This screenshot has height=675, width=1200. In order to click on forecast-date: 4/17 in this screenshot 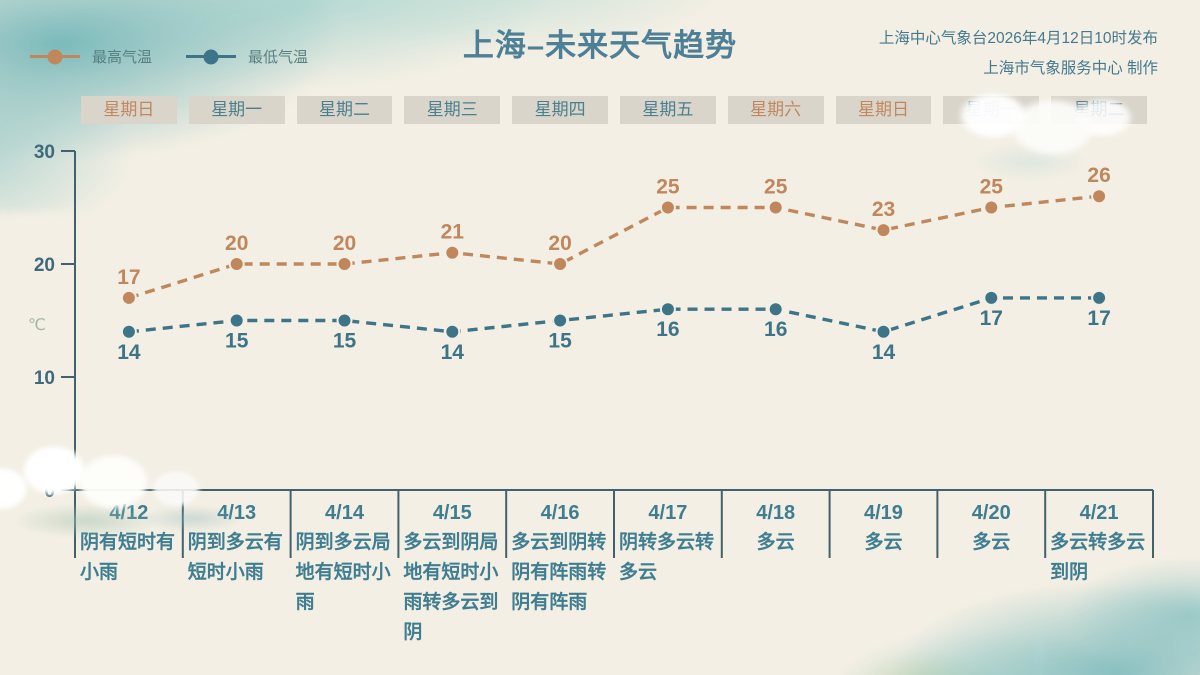, I will do `click(668, 513)`.